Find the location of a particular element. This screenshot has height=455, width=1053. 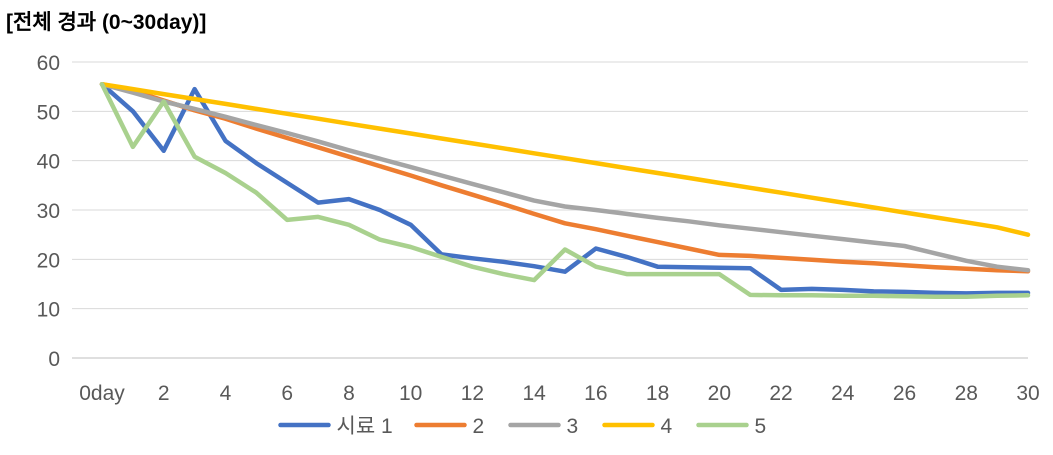

legend-label-1: 시료 1 is located at coordinates (365, 426).